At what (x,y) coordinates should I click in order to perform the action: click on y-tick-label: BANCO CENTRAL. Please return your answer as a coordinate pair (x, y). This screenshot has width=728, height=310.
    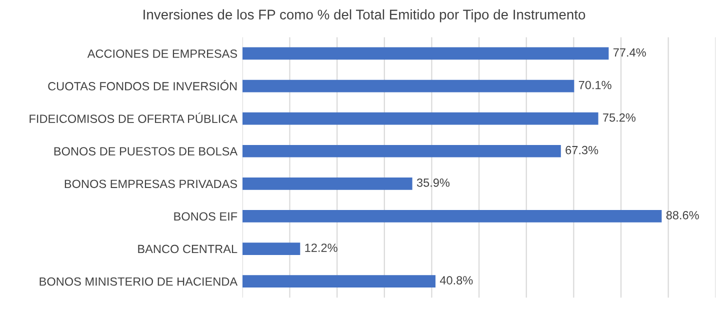
    Looking at the image, I should click on (188, 249).